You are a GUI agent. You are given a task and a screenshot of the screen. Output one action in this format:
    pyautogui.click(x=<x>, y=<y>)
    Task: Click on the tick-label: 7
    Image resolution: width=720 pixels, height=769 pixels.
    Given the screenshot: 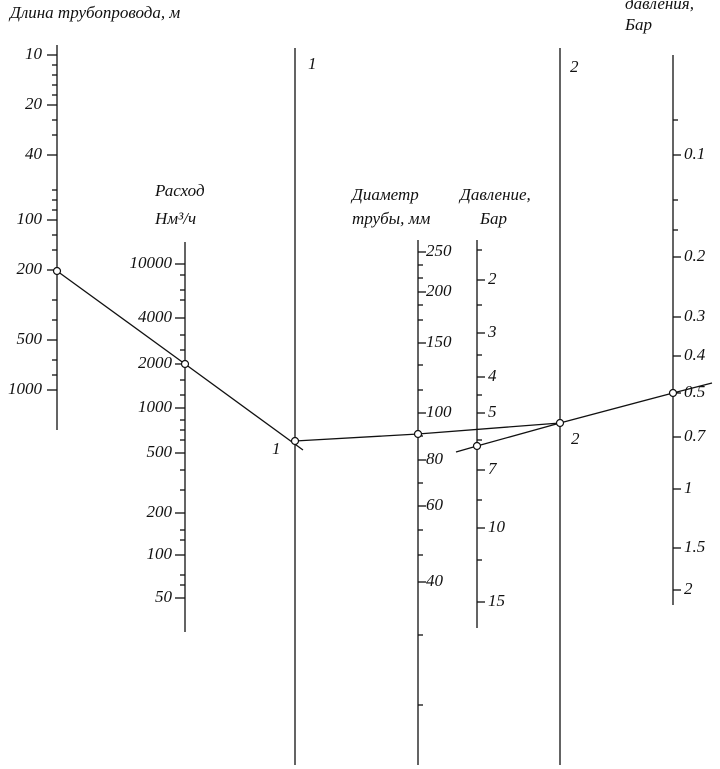 What is the action you would take?
    pyautogui.click(x=493, y=468)
    